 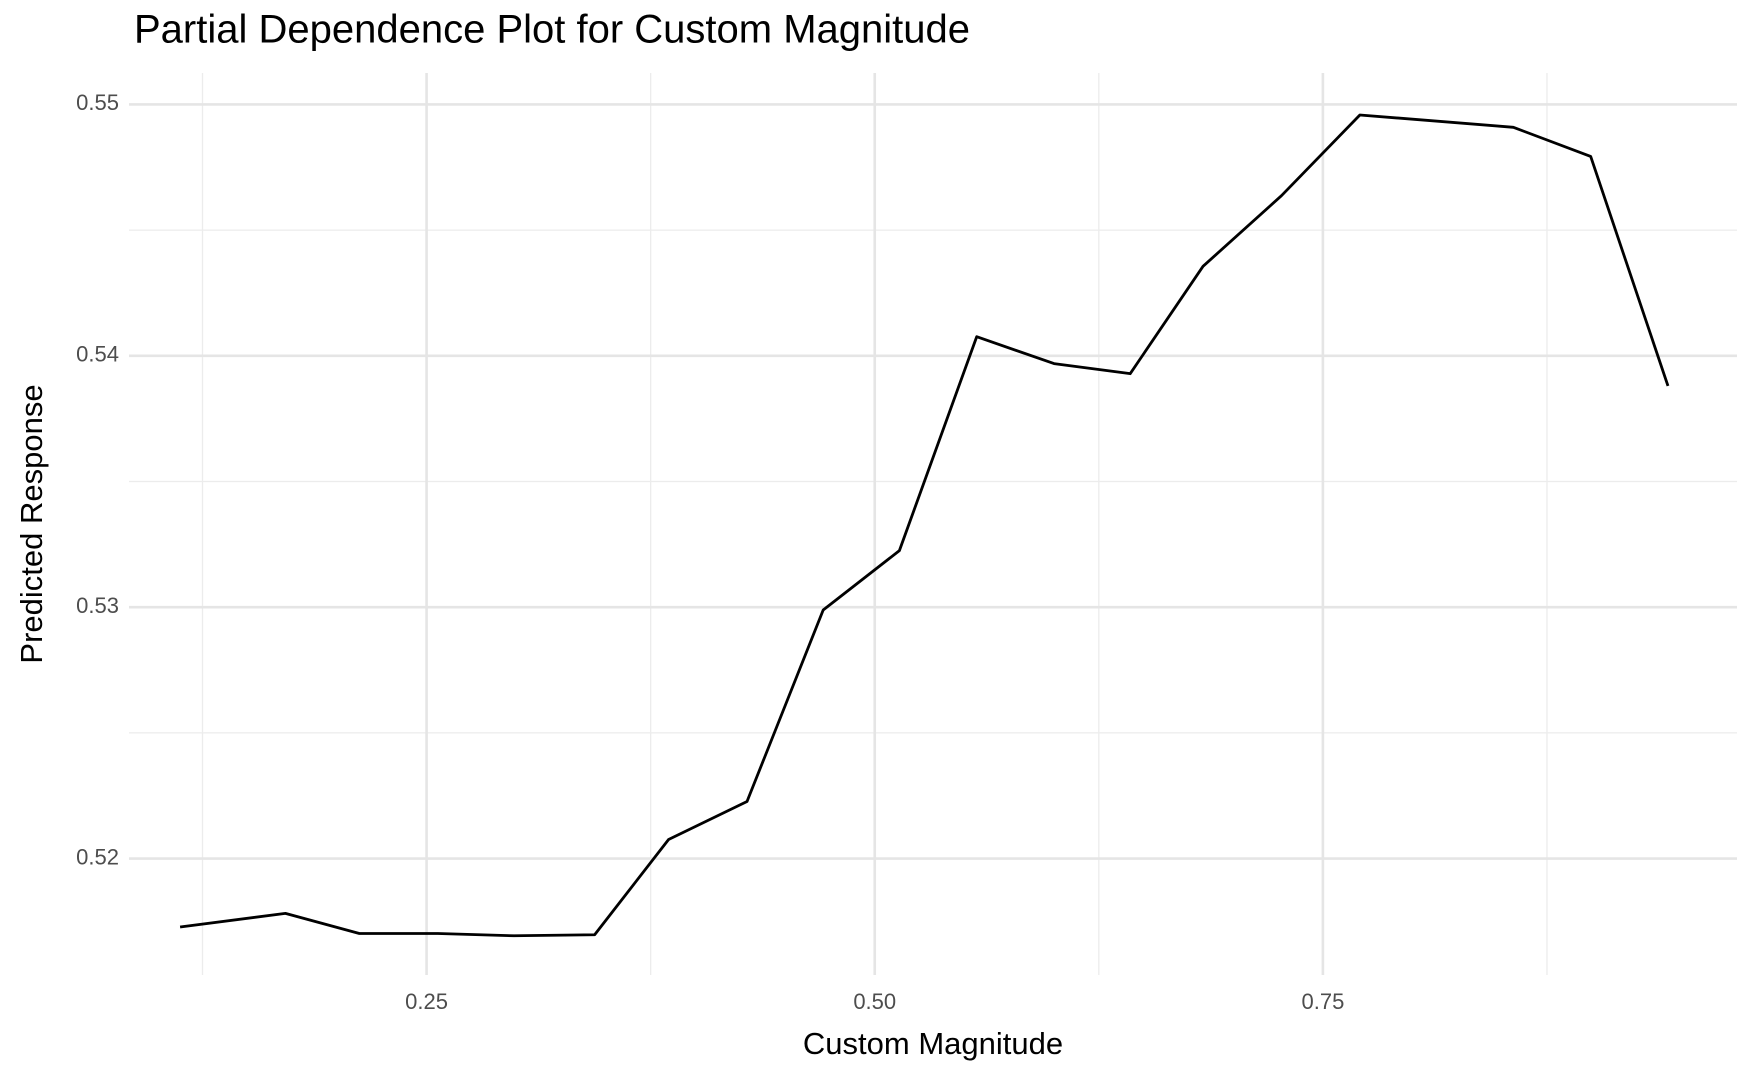 I want to click on x-tick-label: 0.75, so click(x=1322, y=1001).